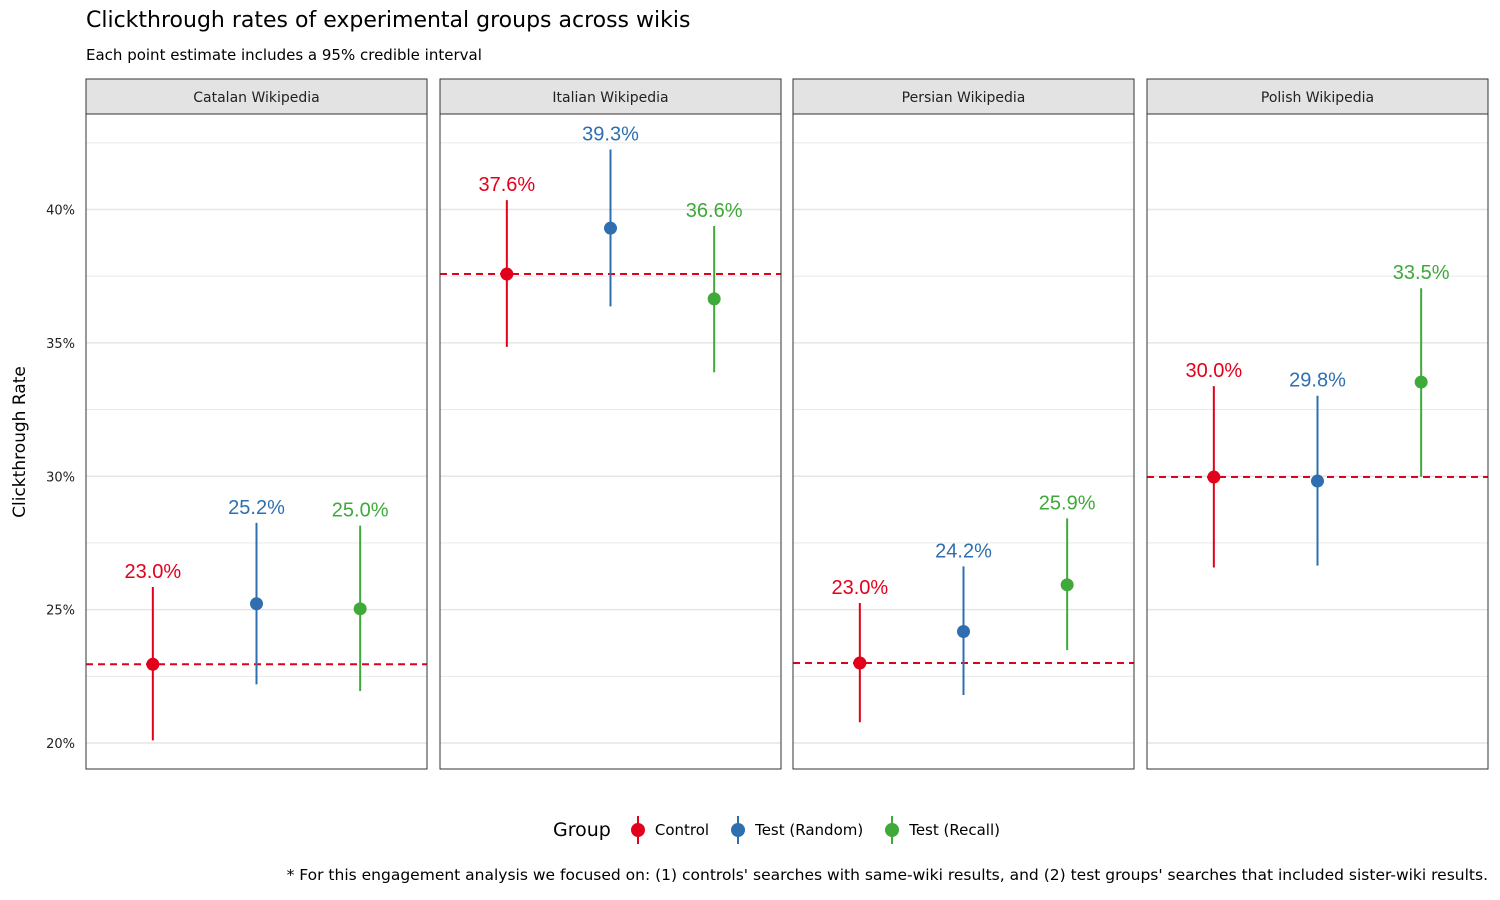 Image resolution: width=1500 pixels, height=900 pixels. What do you see at coordinates (892, 830) in the screenshot?
I see `legend-key-test-recall` at bounding box center [892, 830].